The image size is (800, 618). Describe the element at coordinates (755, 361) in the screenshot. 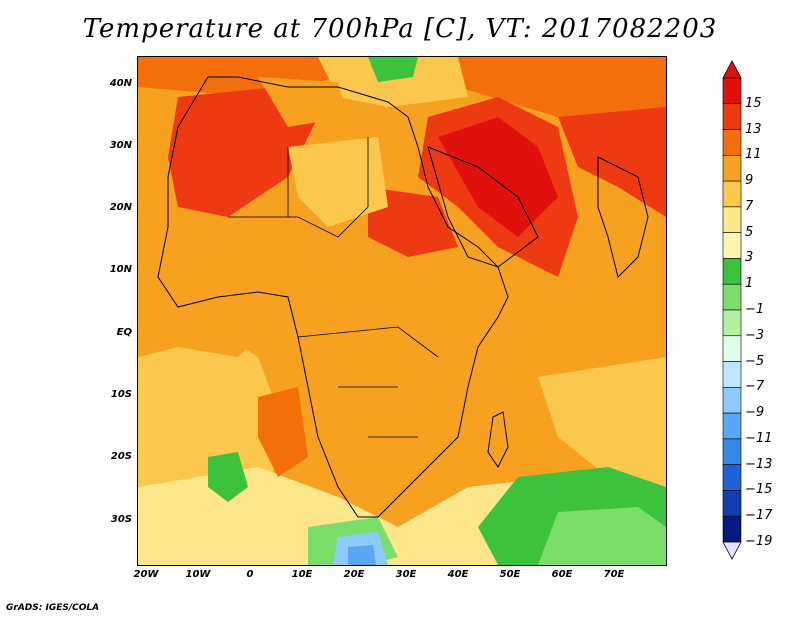

I see `colorbar-label: −5` at that location.